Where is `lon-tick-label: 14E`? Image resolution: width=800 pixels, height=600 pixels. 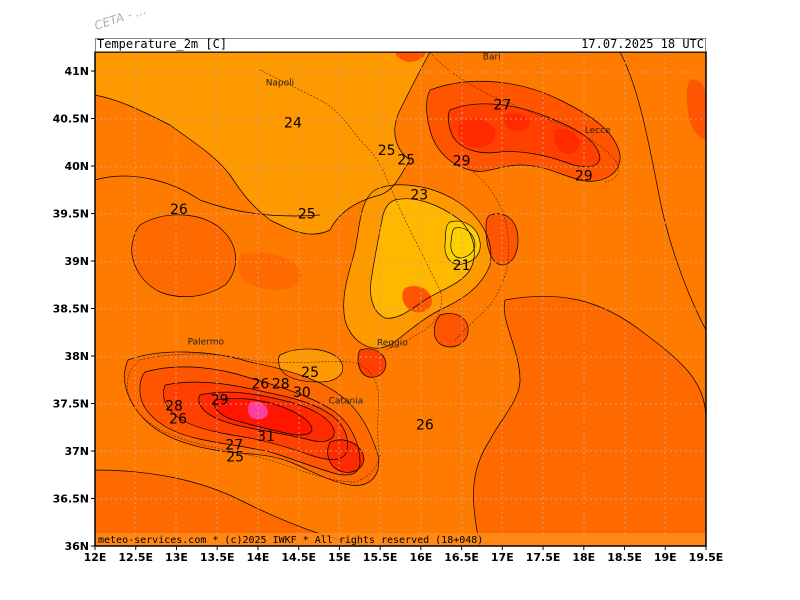 lon-tick-label: 14E is located at coordinates (258, 557).